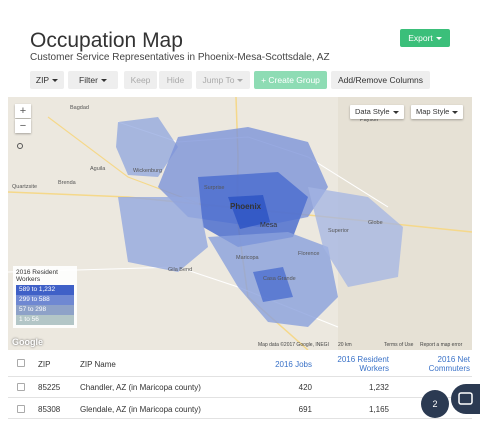  Describe the element at coordinates (23, 126) in the screenshot. I see `zoom-out: −` at that location.